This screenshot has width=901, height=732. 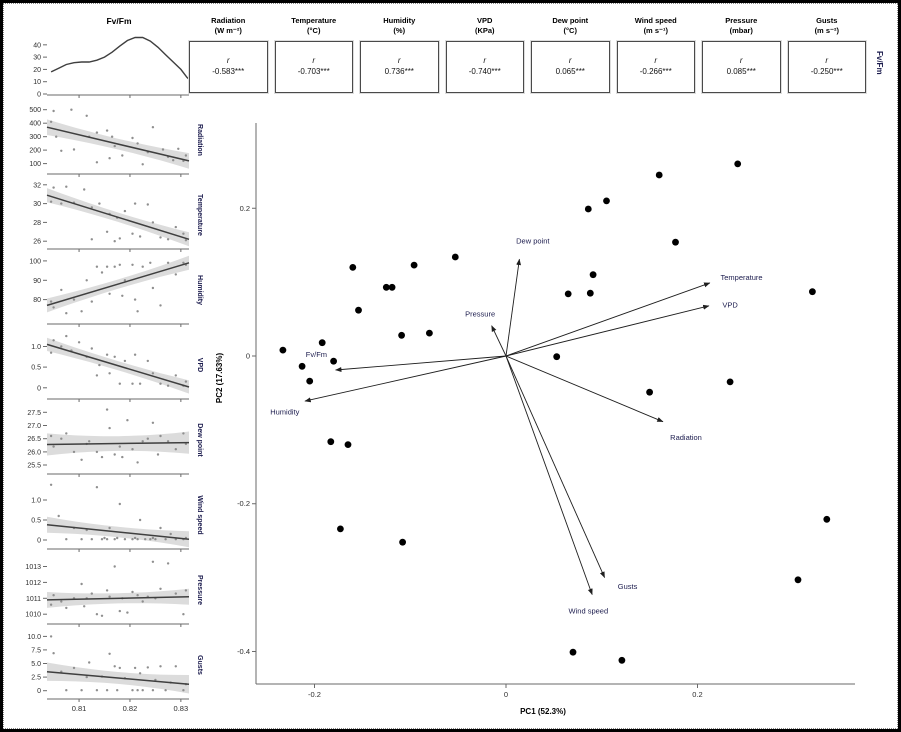 I want to click on corr-box-dew-point: r 0.065***, so click(x=570, y=66).